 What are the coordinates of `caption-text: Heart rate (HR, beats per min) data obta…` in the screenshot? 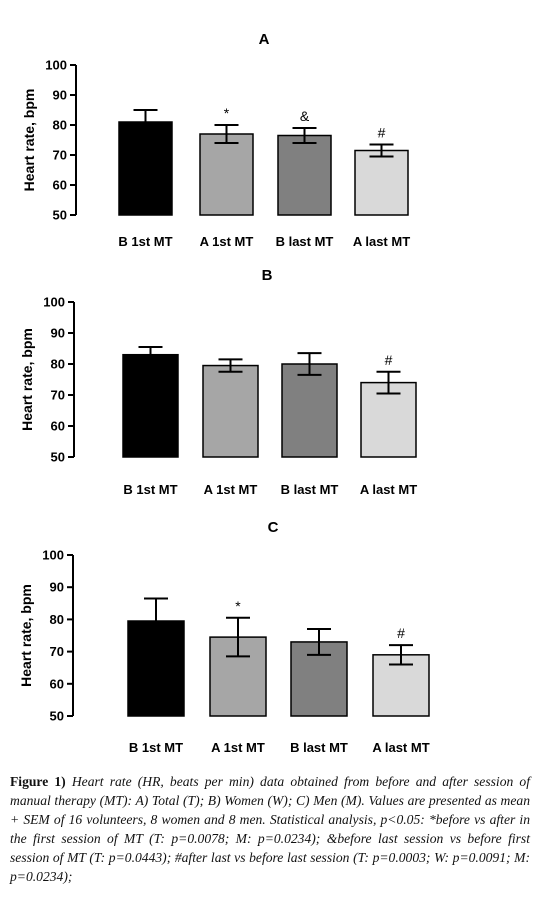 It's located at (270, 829).